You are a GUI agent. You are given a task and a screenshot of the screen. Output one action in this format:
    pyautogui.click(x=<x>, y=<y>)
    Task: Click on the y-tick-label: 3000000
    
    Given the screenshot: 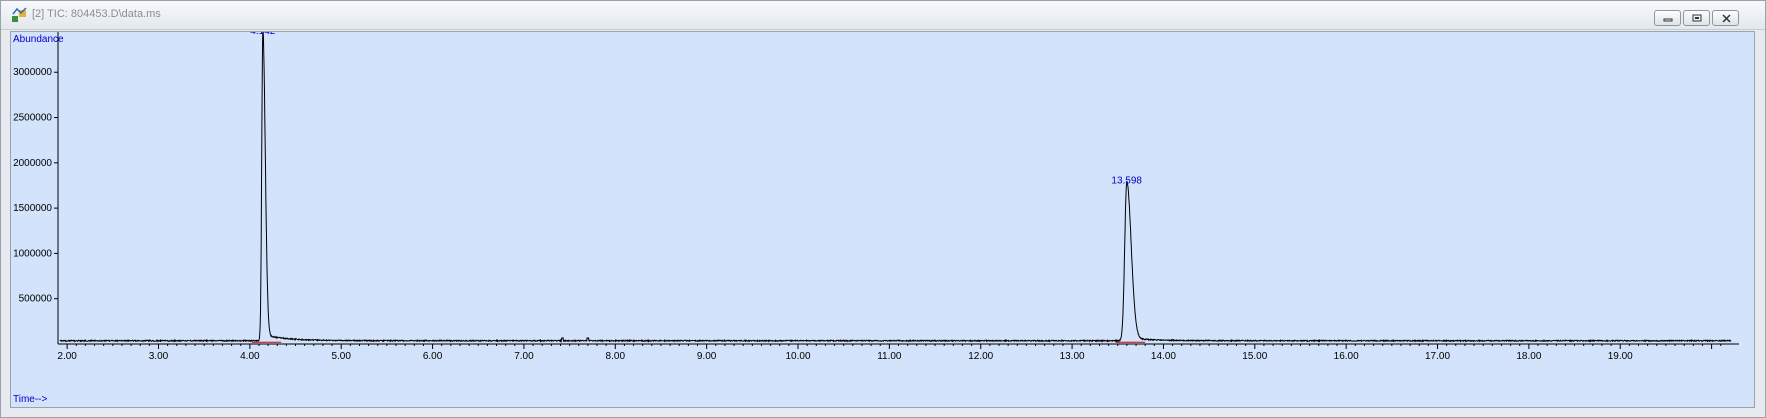 What is the action you would take?
    pyautogui.click(x=32, y=72)
    